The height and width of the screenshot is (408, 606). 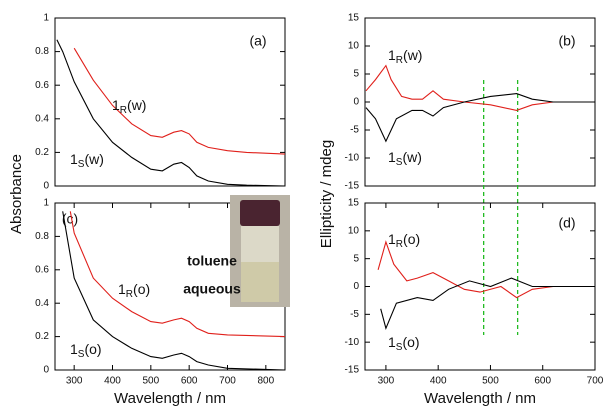 I want to click on y-axis-label: Ellipticity / mdeg, so click(x=326, y=194).